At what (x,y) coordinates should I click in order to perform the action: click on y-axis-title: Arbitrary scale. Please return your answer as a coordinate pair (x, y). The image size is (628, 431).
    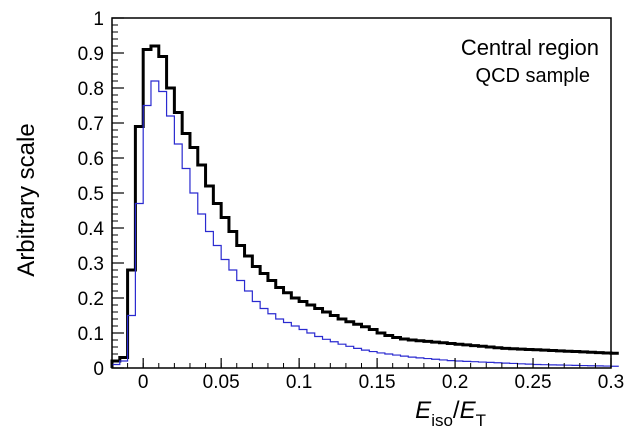
    Looking at the image, I should click on (26, 199).